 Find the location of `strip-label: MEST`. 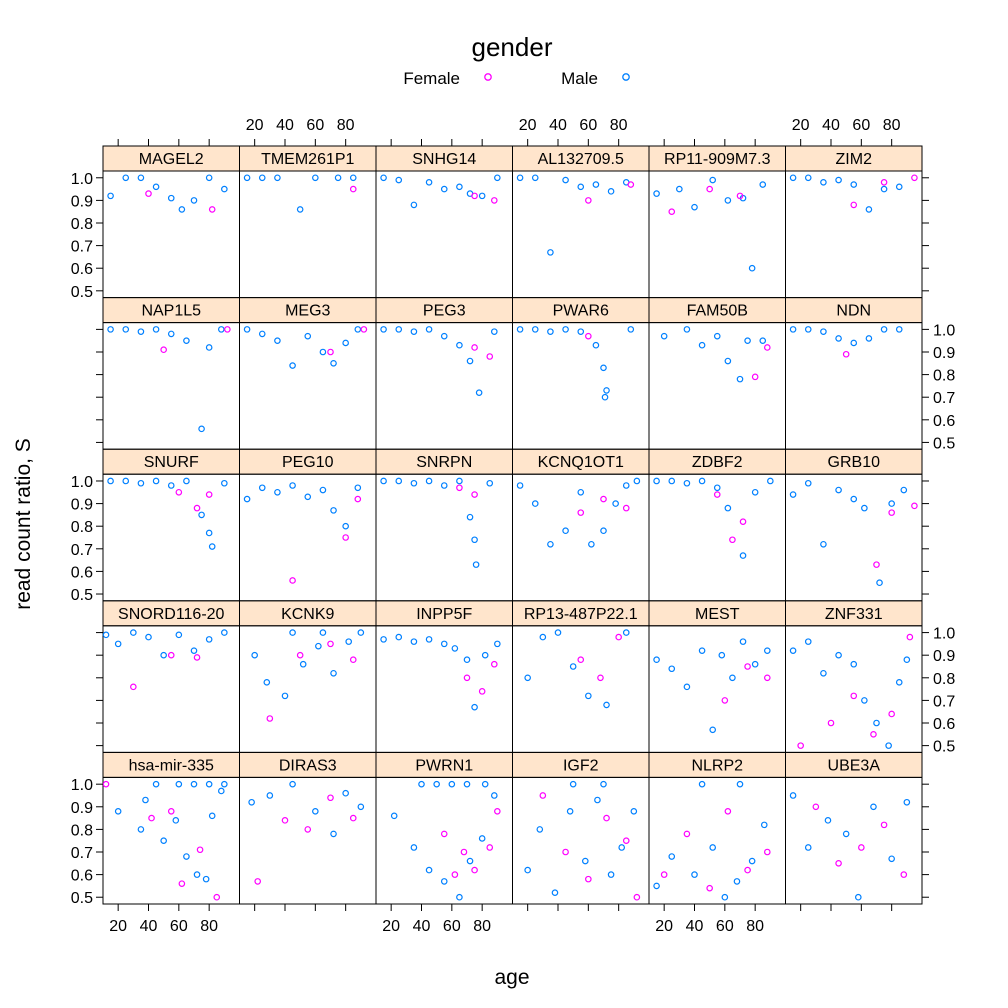

strip-label: MEST is located at coordinates (717, 614).